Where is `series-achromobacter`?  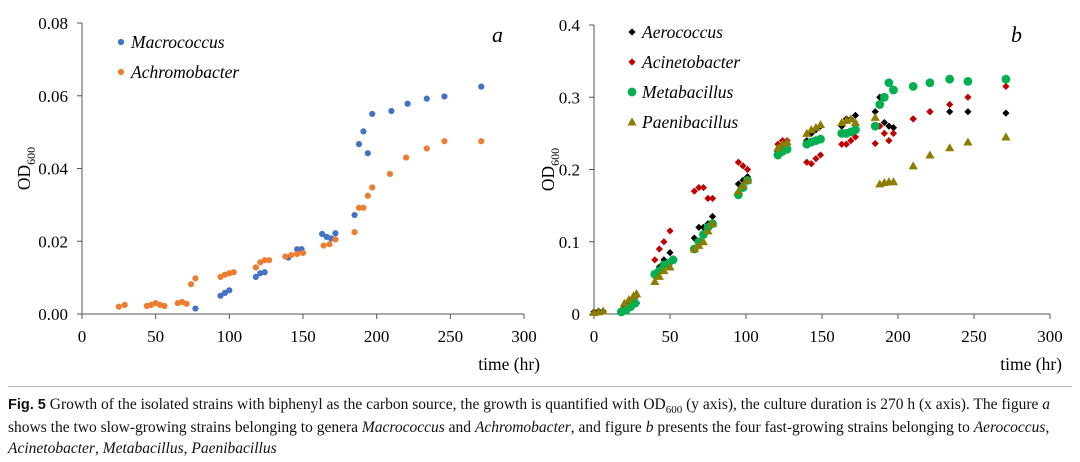
series-achromobacter is located at coordinates (300, 224).